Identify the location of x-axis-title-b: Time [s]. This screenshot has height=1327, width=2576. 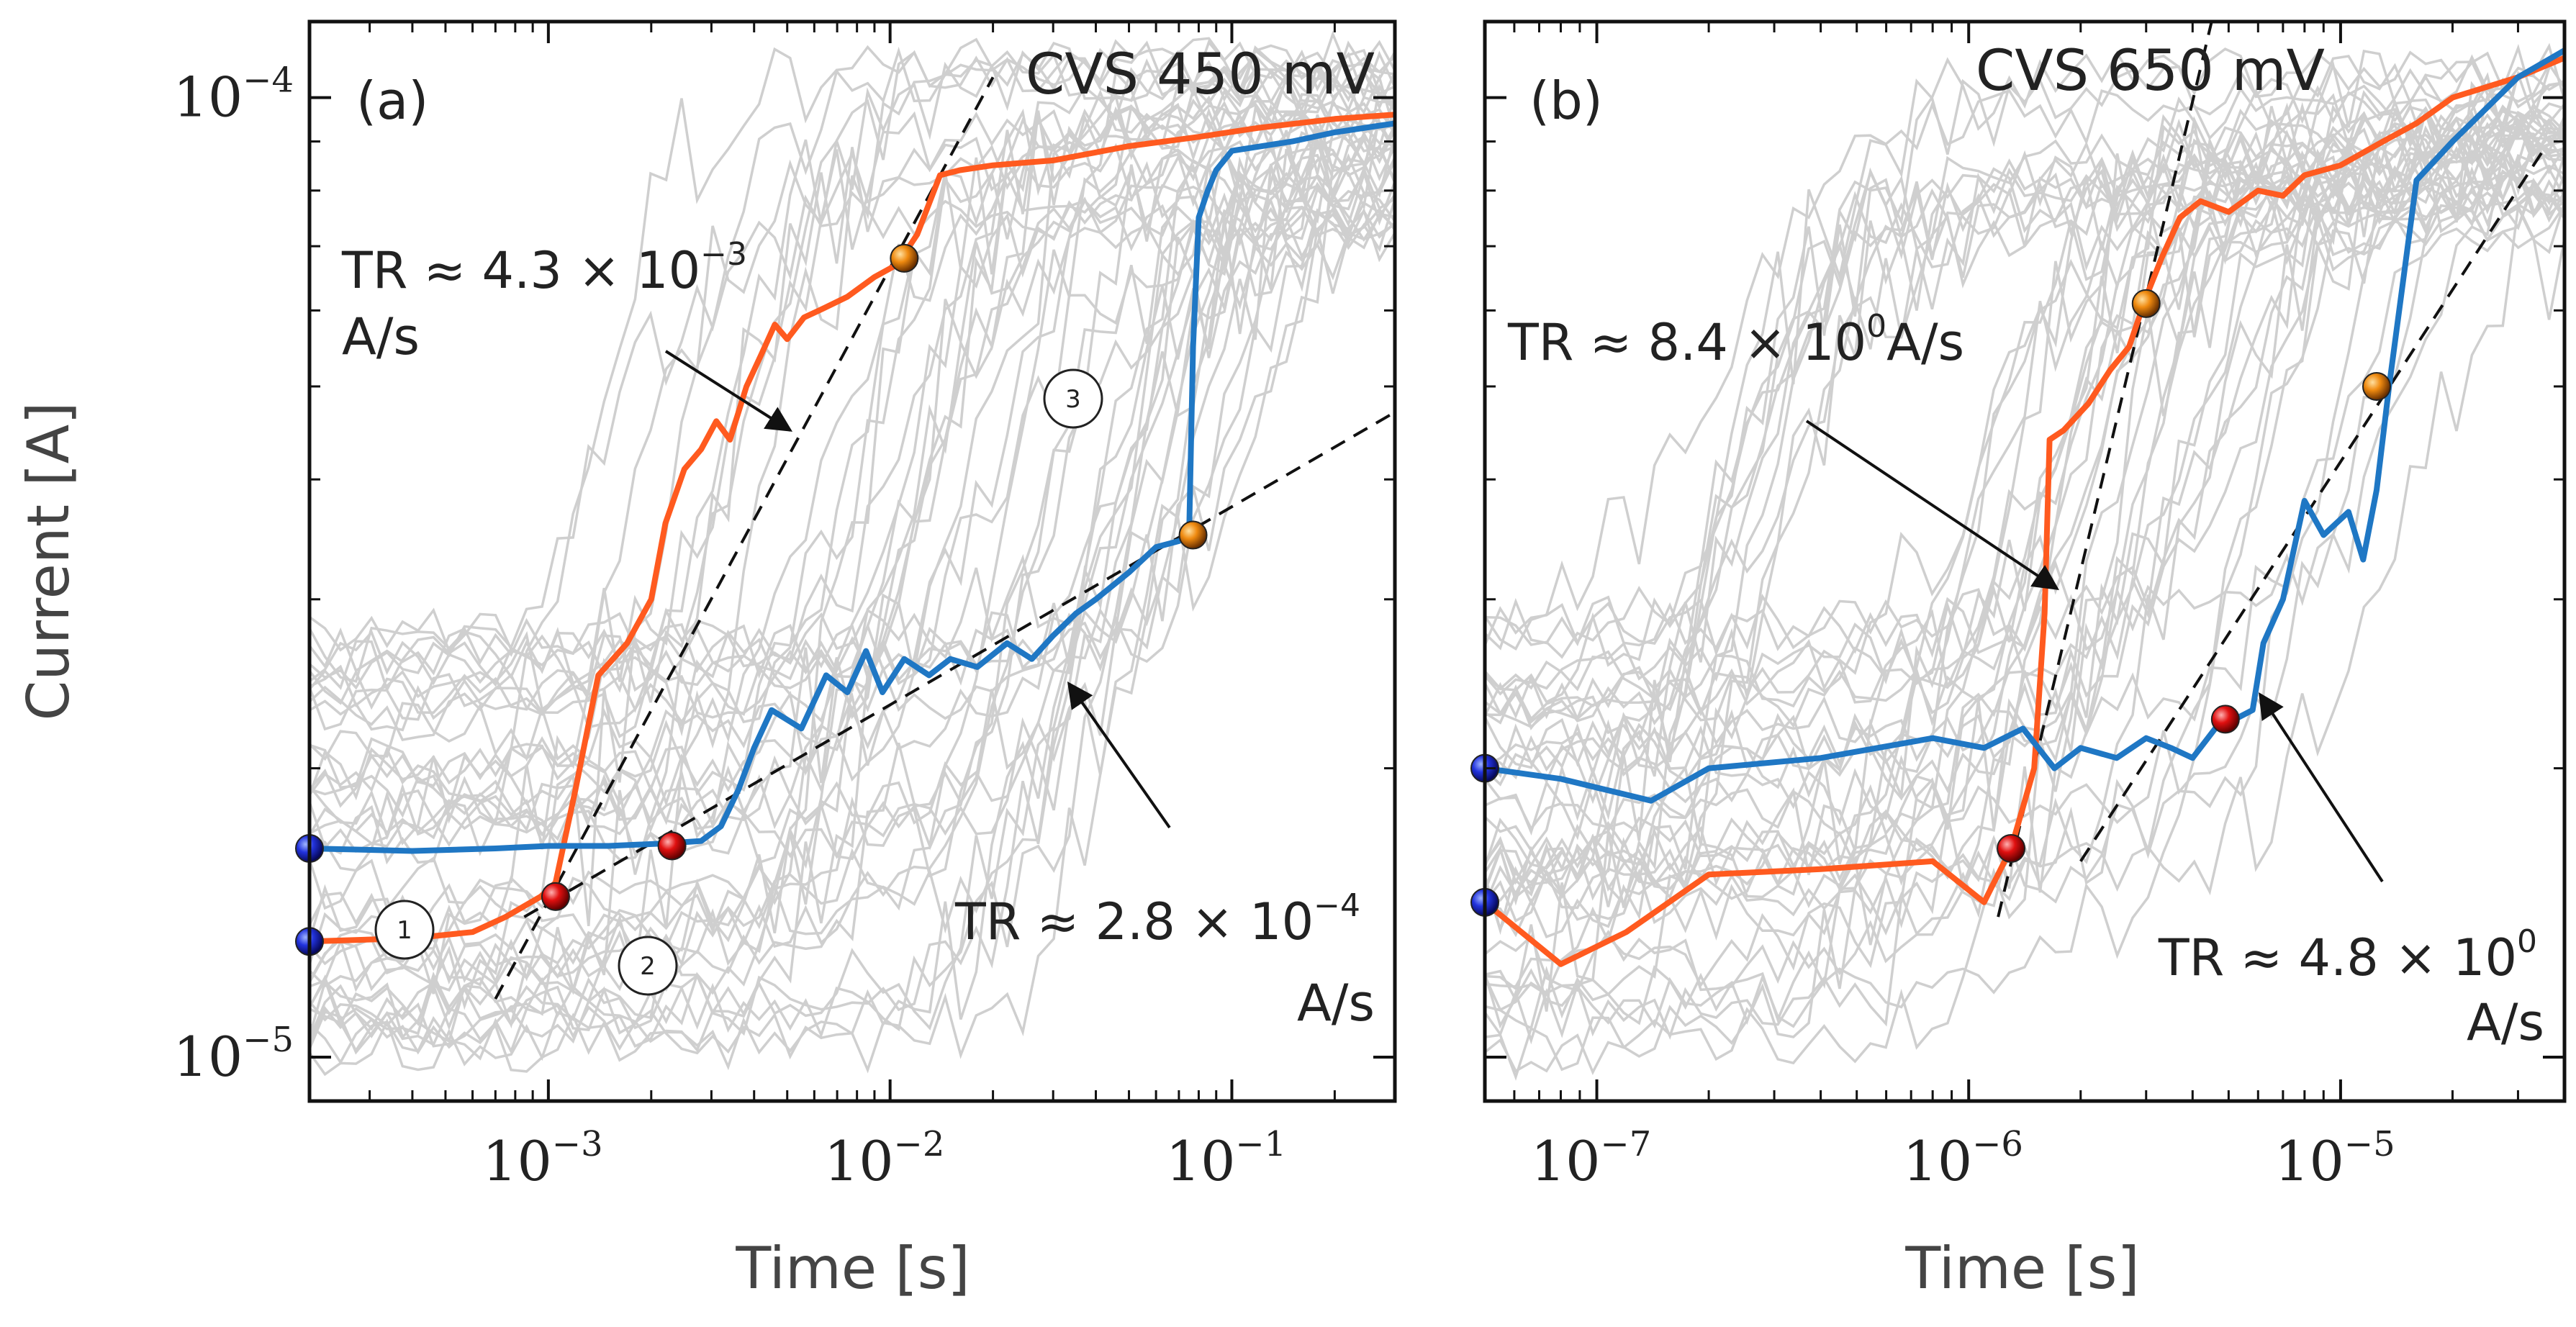
(2022, 1268).